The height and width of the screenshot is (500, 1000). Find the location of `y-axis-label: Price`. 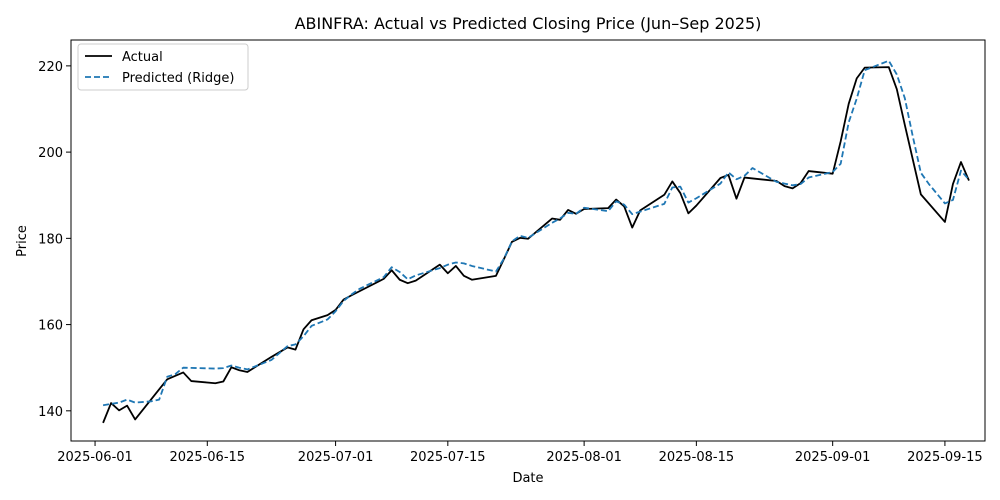

y-axis-label: Price is located at coordinates (22, 241).